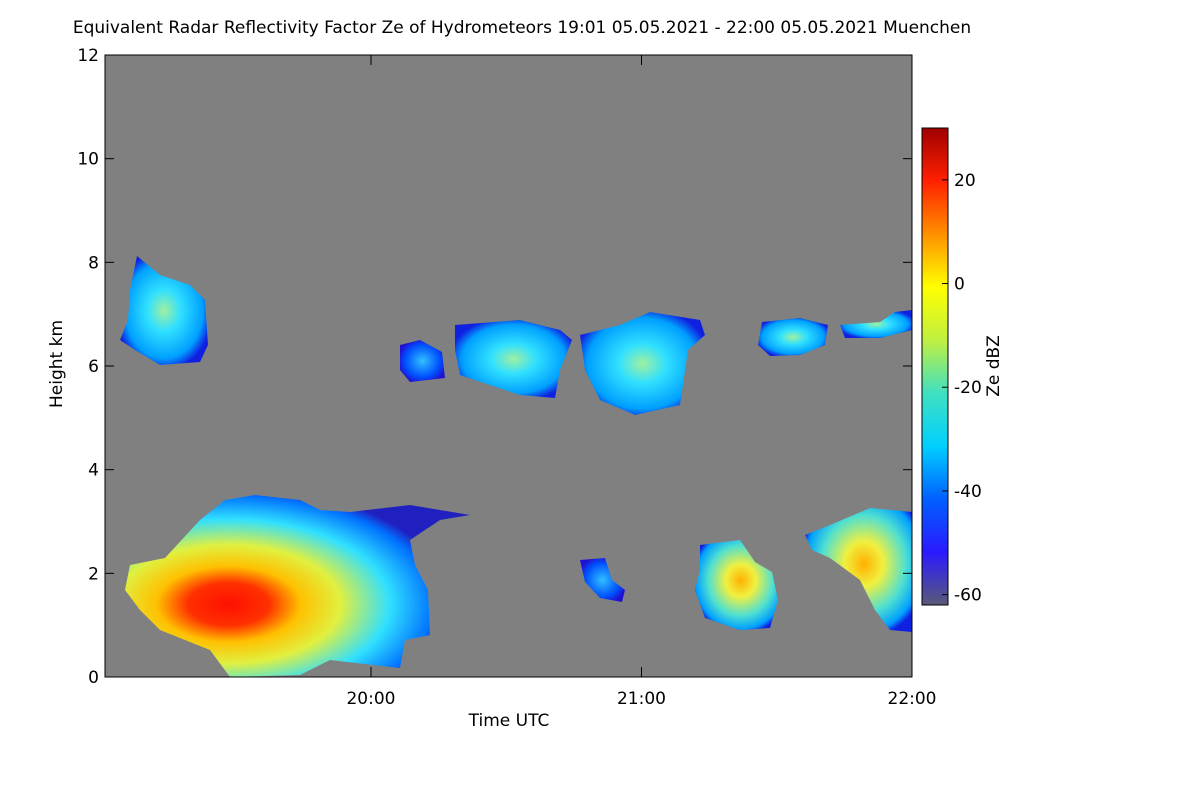  What do you see at coordinates (93, 678) in the screenshot?
I see `y-tick-label: 0` at bounding box center [93, 678].